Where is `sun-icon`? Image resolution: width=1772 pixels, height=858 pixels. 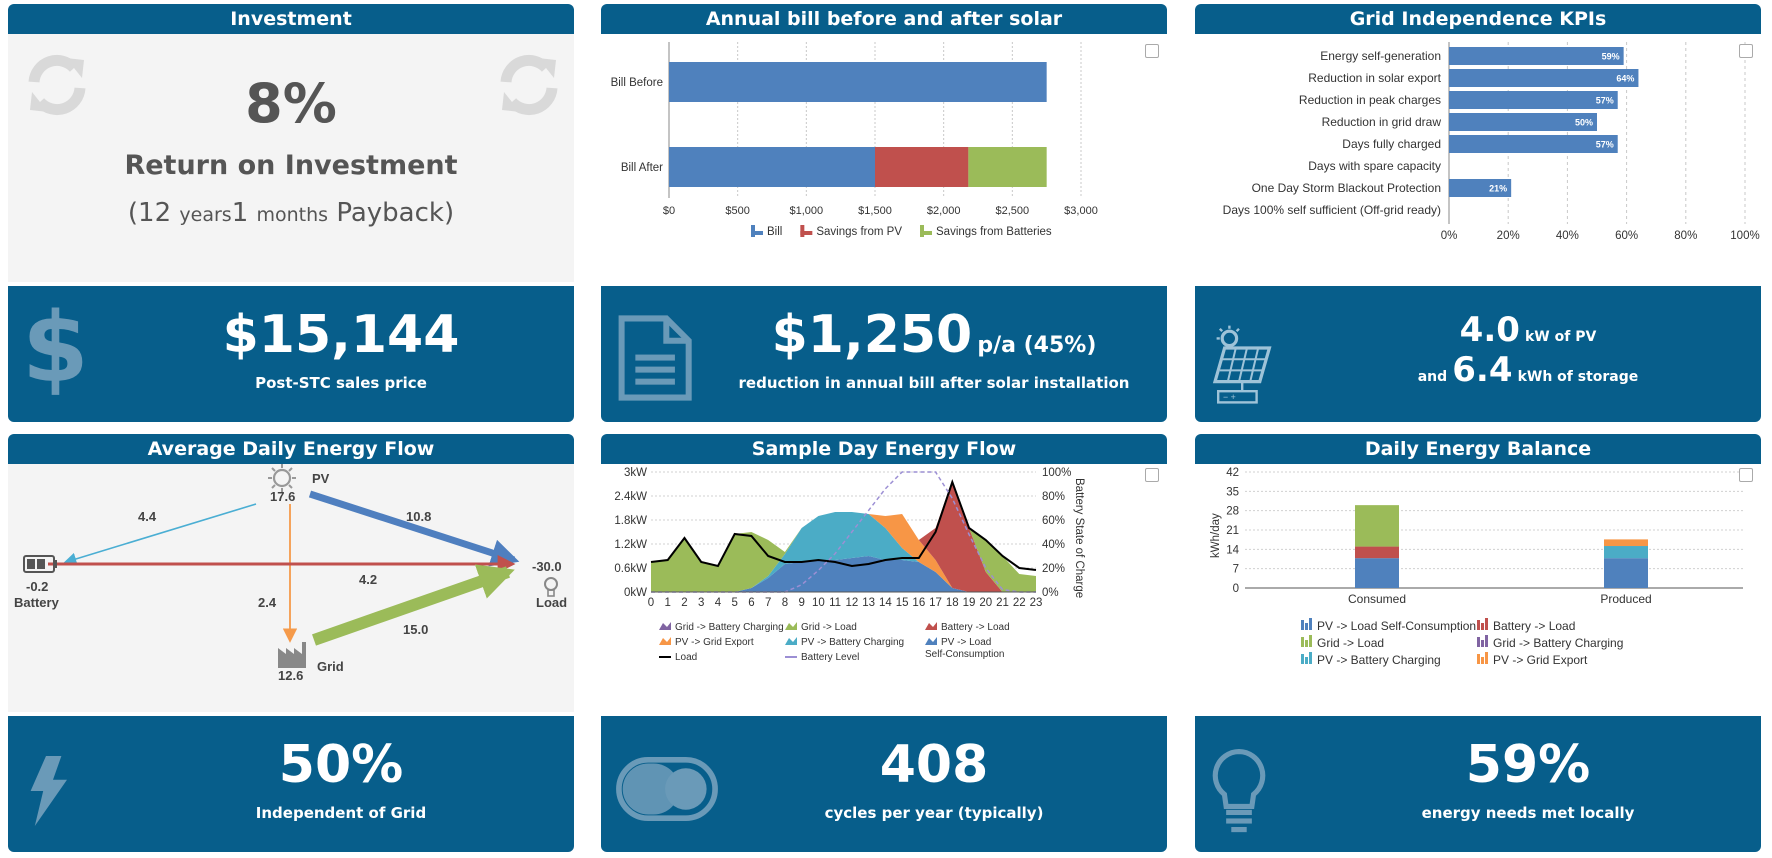
sun-icon is located at coordinates (282, 478).